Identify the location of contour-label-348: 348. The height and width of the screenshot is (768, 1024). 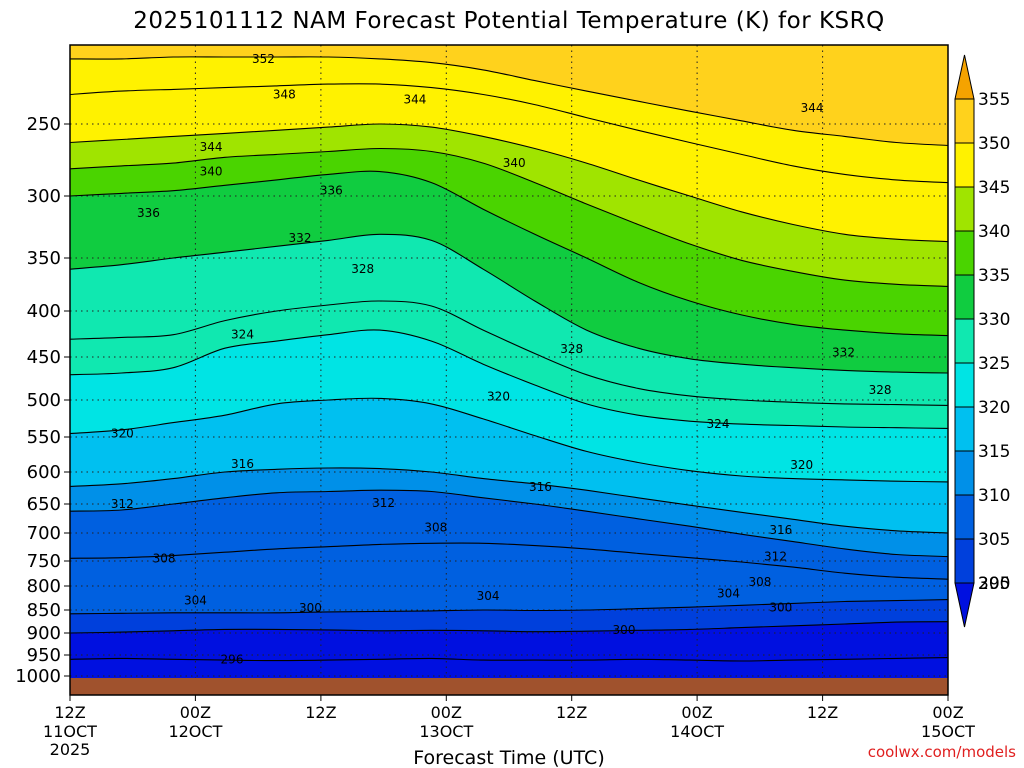
(284, 95).